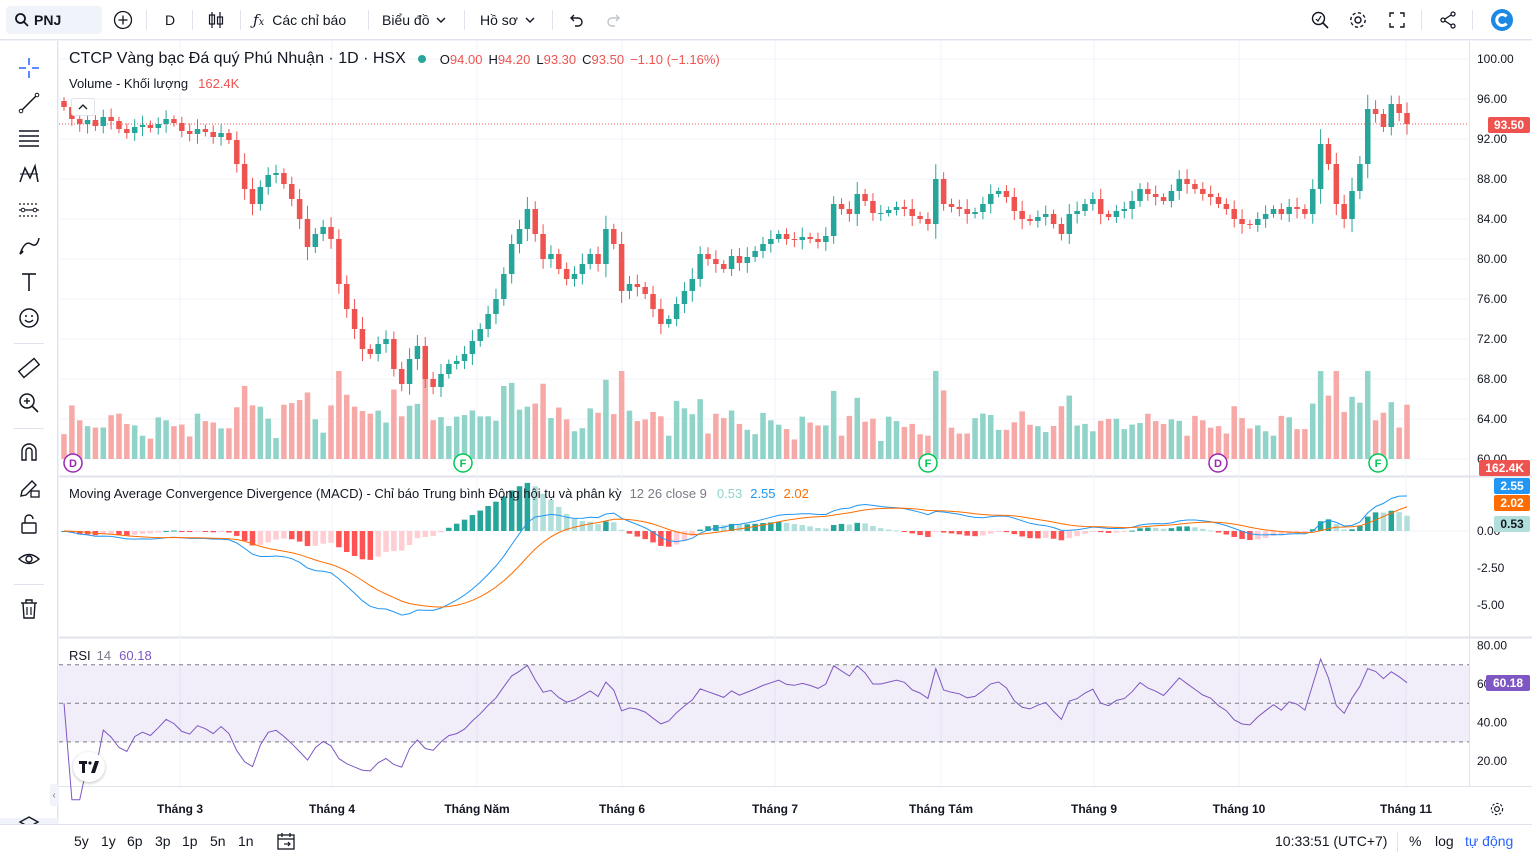 The image size is (1532, 858). Describe the element at coordinates (246, 841) in the screenshot. I see `range-1n-button: 1n` at that location.